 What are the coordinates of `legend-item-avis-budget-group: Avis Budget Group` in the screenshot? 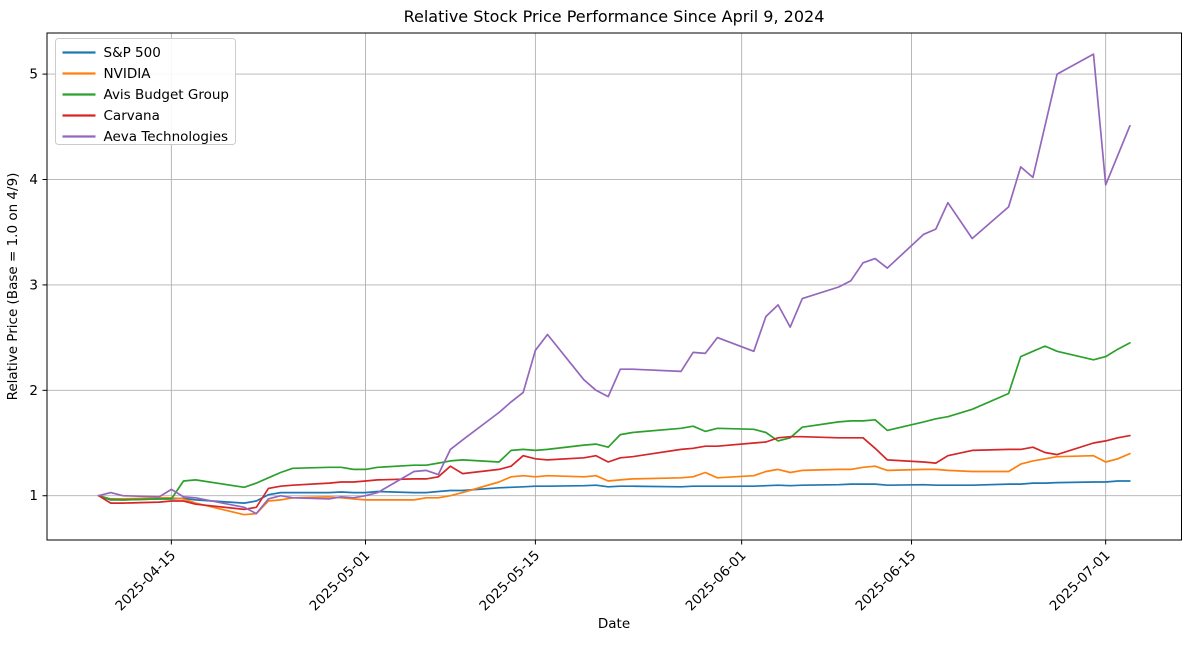 It's located at (145, 95).